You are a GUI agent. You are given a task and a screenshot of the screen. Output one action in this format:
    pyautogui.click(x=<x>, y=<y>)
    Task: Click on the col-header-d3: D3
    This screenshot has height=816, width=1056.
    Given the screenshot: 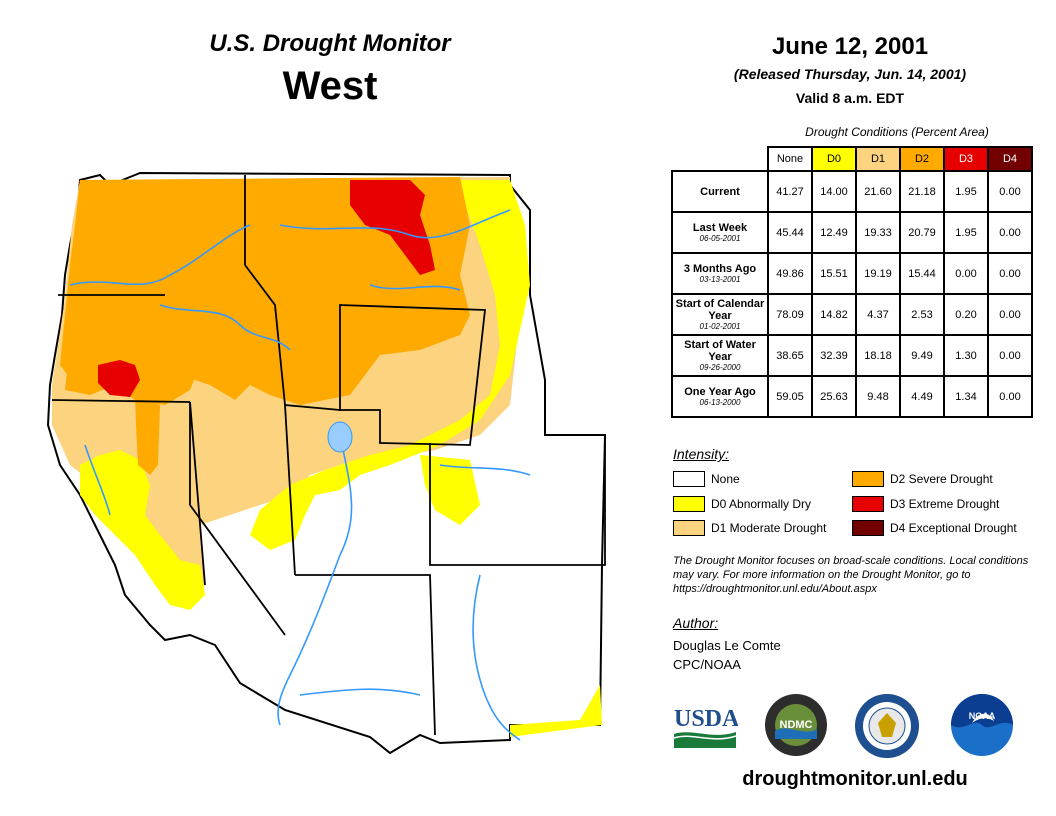 What is the action you would take?
    pyautogui.click(x=966, y=159)
    